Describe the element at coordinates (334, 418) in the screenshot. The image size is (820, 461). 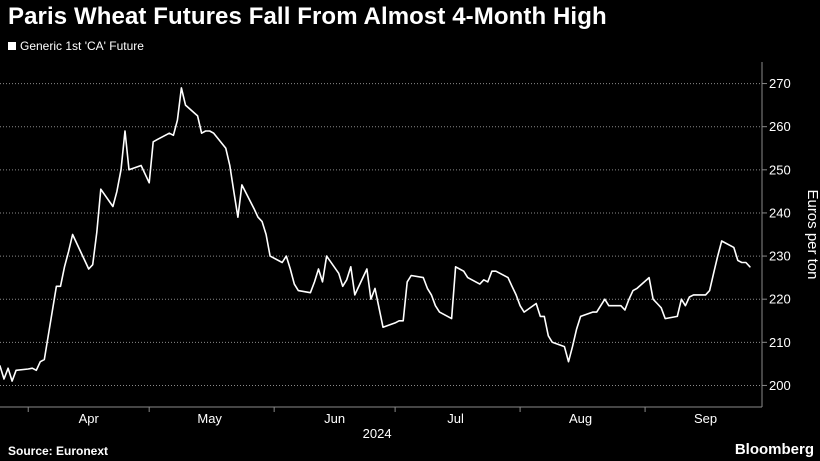
I see `x-tick-label: Jun` at that location.